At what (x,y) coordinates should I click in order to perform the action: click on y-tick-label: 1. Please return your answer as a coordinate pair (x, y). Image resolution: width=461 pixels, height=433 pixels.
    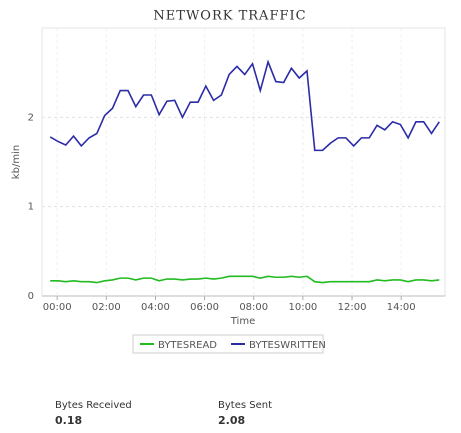
    Looking at the image, I should click on (31, 207).